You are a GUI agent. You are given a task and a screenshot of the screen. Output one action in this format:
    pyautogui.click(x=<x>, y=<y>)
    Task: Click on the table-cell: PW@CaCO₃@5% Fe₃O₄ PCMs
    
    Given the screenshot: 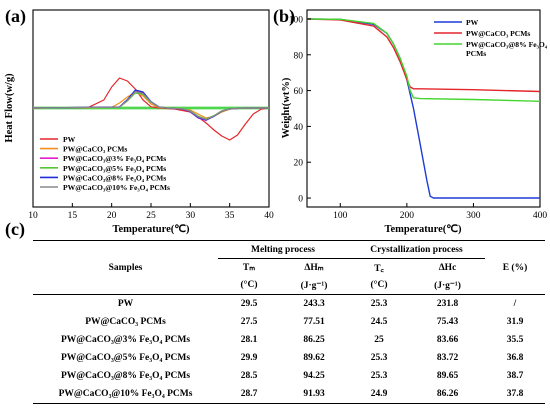 What is the action you would take?
    pyautogui.click(x=125, y=358)
    